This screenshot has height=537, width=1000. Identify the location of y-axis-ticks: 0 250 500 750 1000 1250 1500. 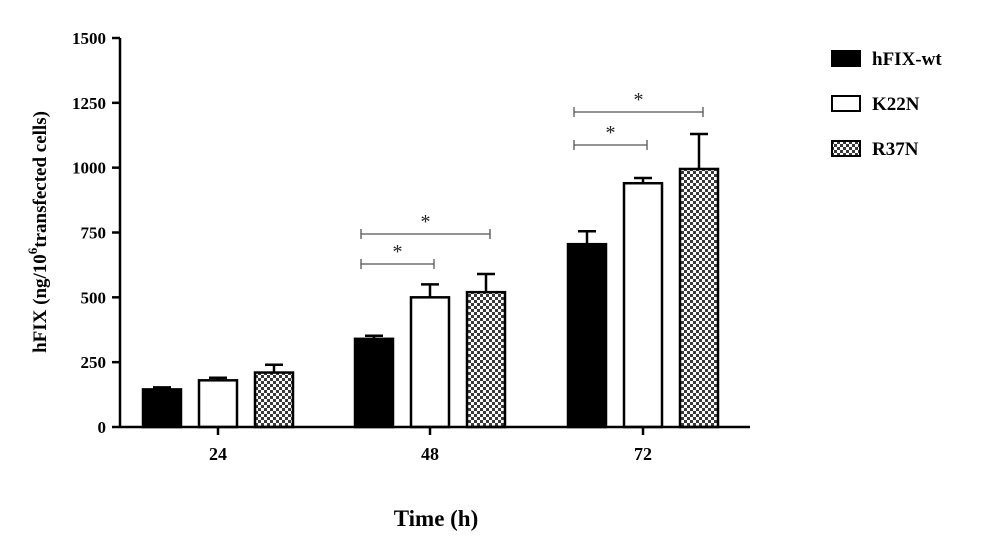
(96, 233).